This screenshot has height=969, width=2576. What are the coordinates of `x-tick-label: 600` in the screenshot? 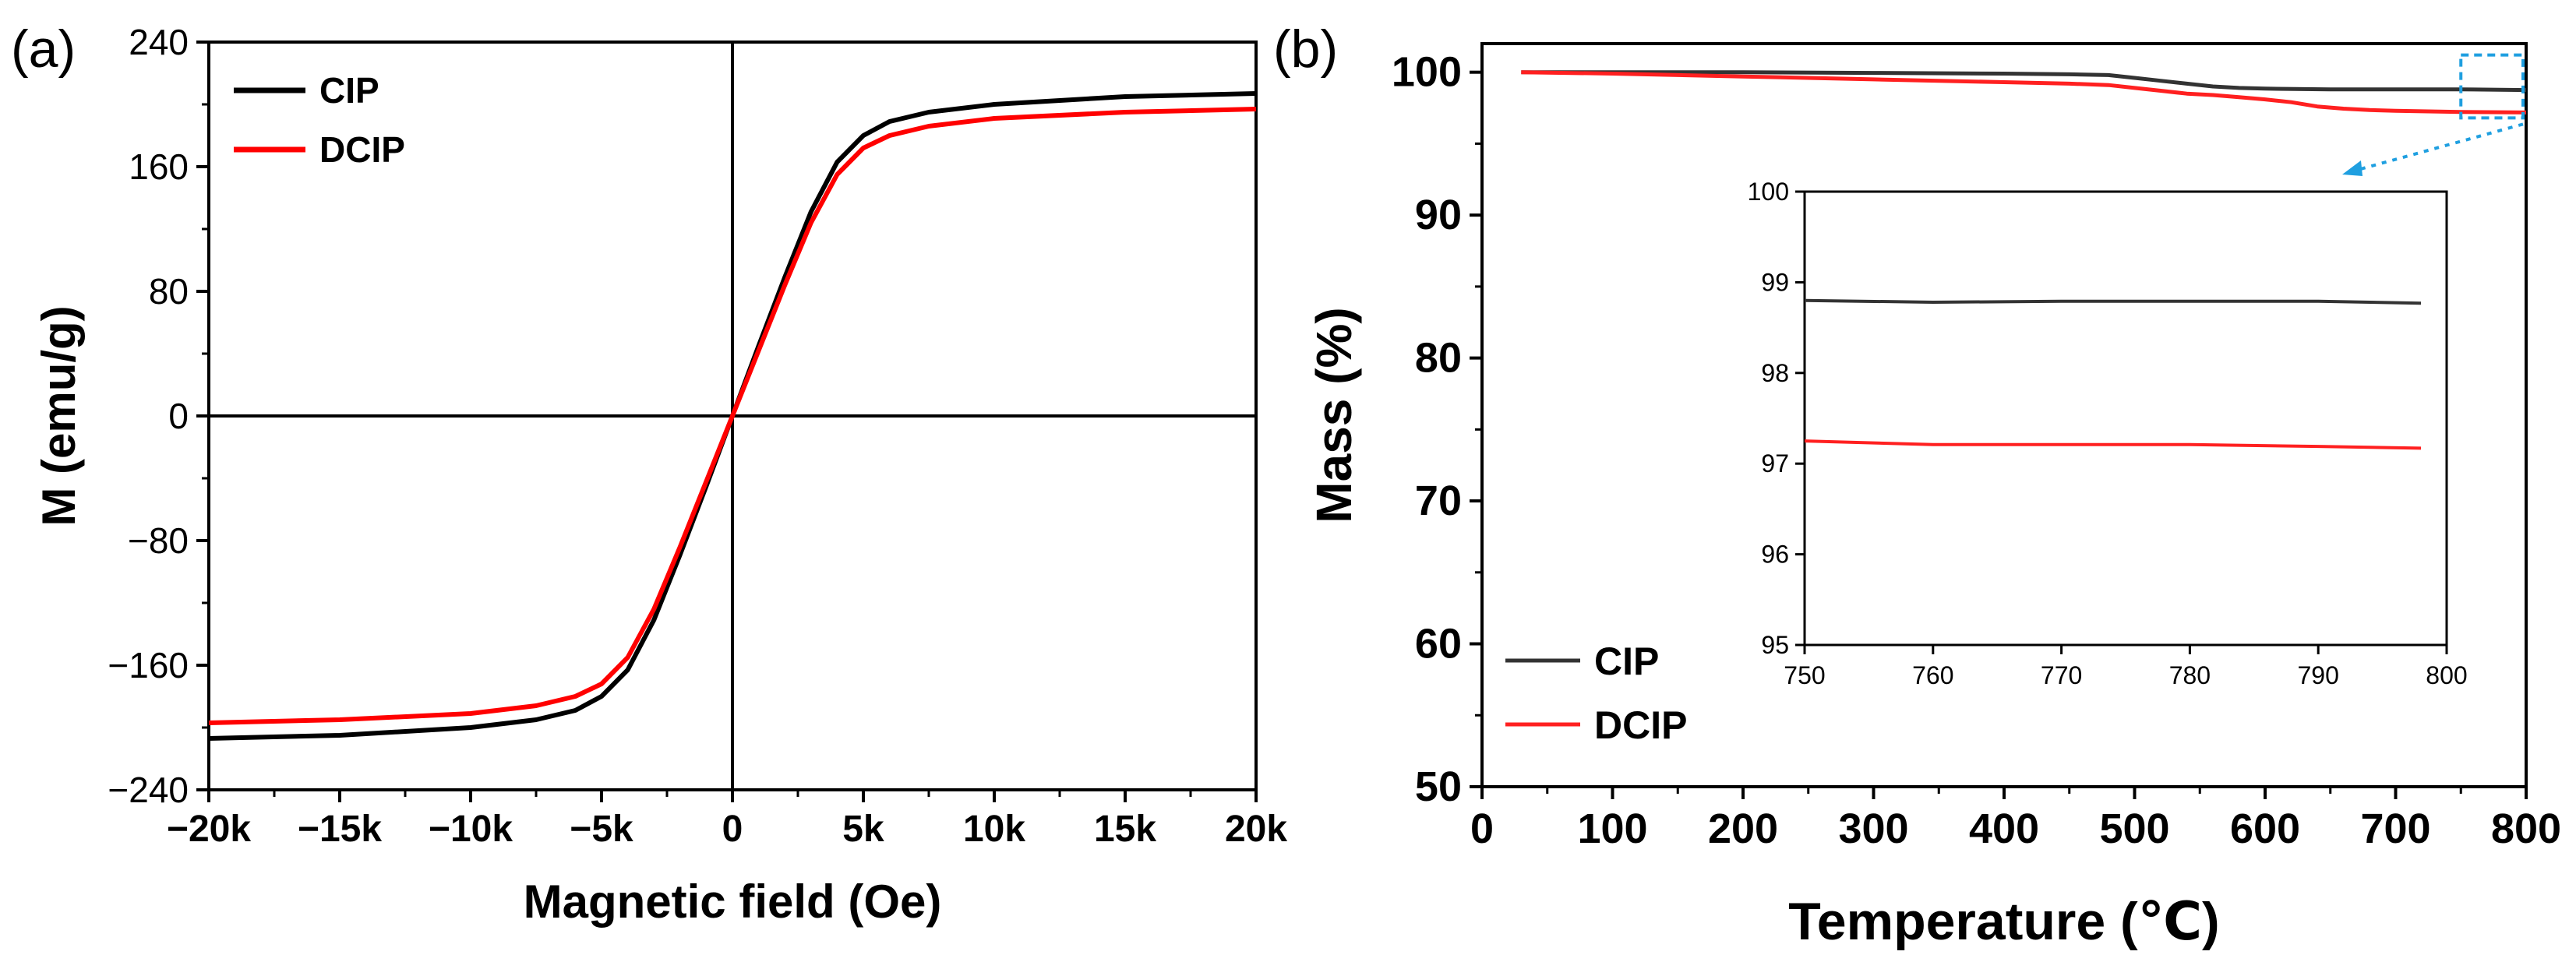 It's located at (2265, 828).